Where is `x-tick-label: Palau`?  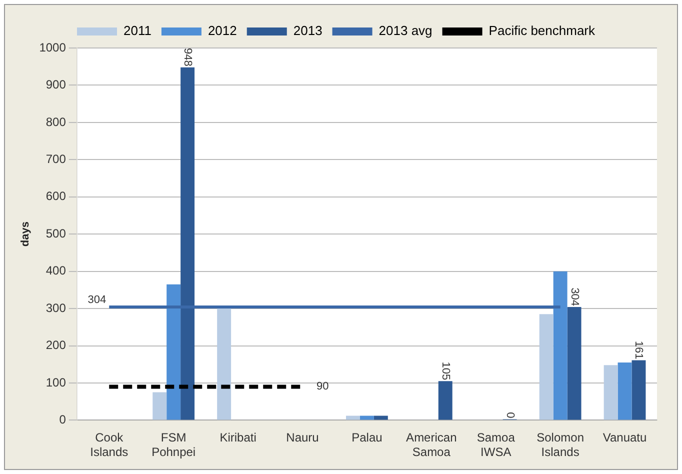 x-tick-label: Palau is located at coordinates (367, 437).